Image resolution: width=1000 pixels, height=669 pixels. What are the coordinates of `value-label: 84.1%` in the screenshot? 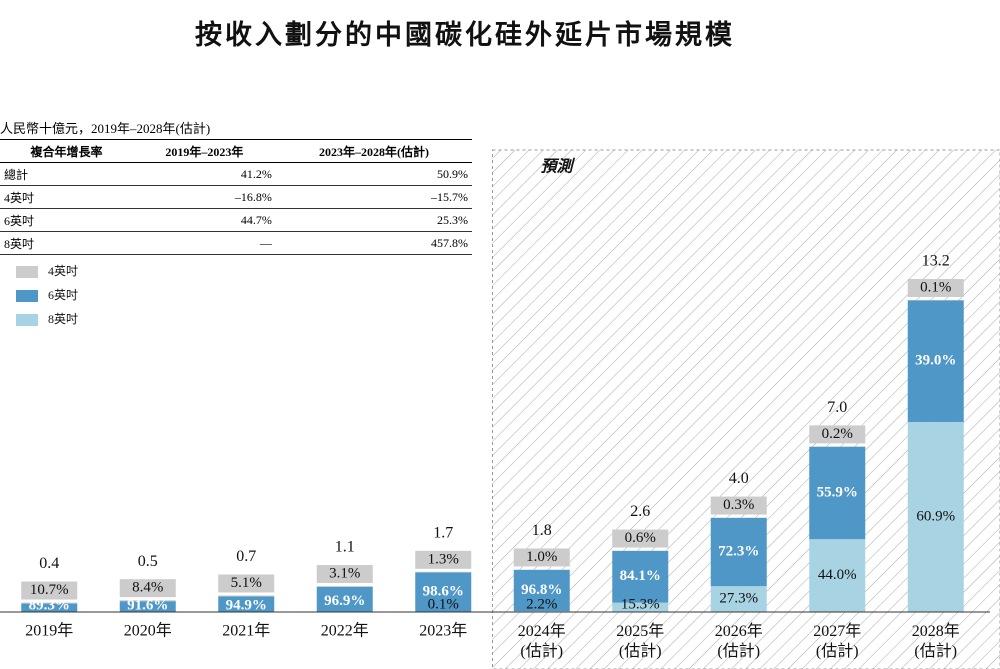 It's located at (640, 576).